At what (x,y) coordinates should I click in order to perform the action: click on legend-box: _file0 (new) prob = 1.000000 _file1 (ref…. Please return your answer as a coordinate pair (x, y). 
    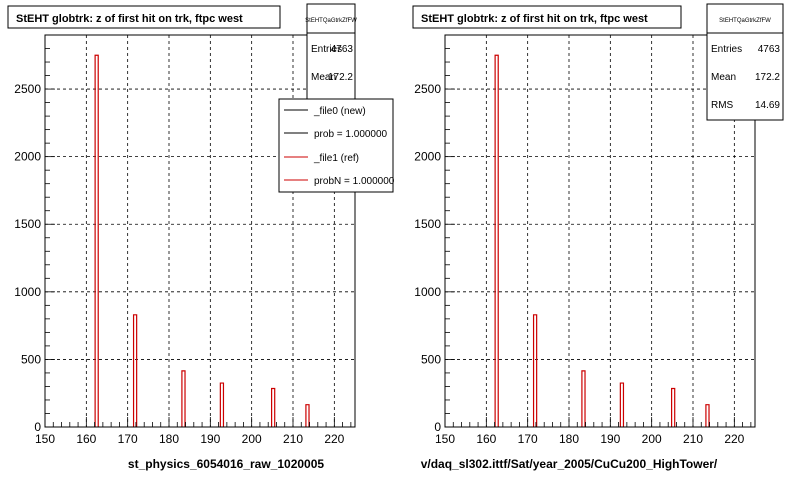
    Looking at the image, I should click on (336, 145).